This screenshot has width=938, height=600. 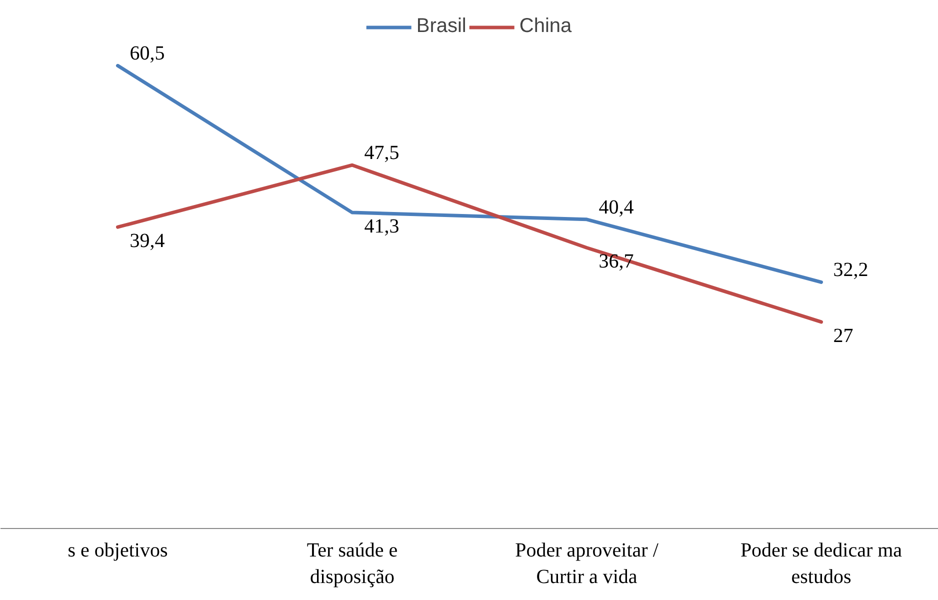 What do you see at coordinates (147, 53) in the screenshot?
I see `data-label: 60,5` at bounding box center [147, 53].